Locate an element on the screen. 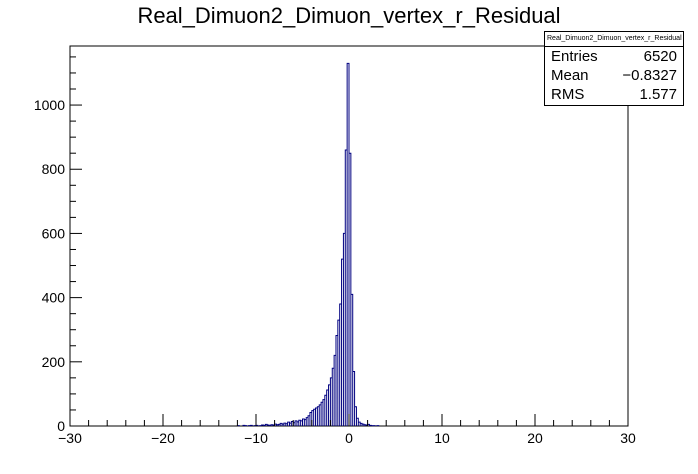 Image resolution: width=698 pixels, height=474 pixels. y-tick-label: 400 is located at coordinates (54, 298).